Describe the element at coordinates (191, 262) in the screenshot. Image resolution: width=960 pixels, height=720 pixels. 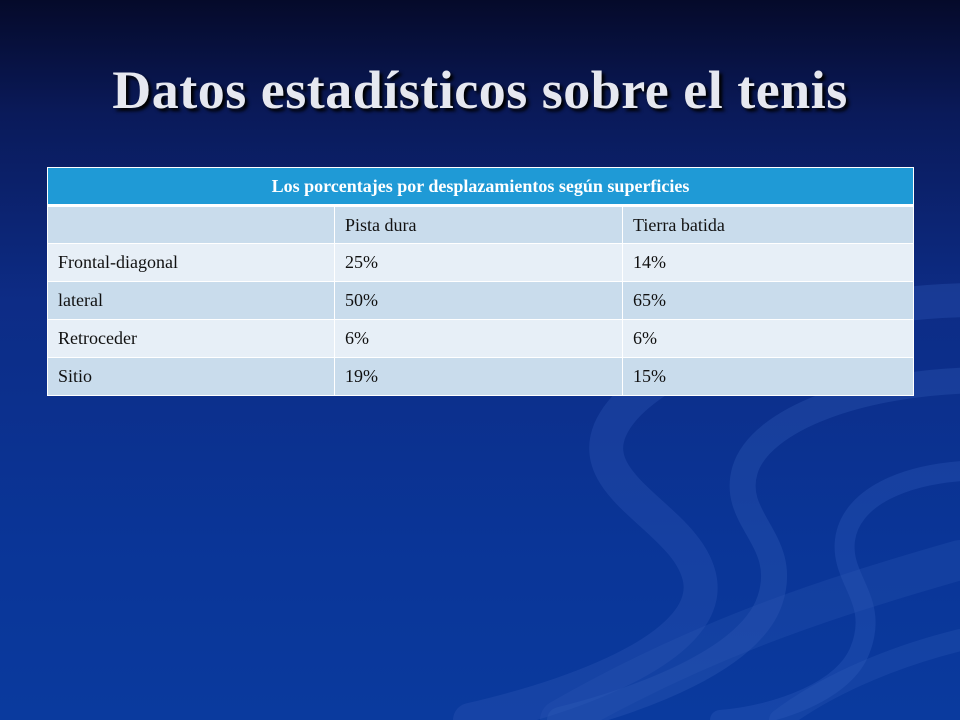
I see `row-label: Frontal-diagonal` at that location.